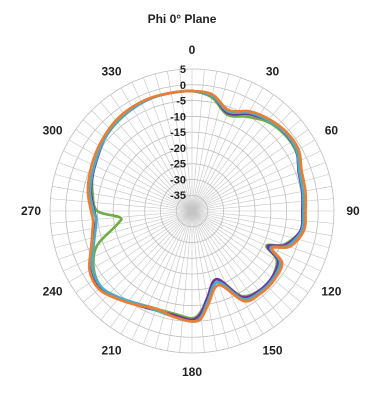 Image resolution: width=365 pixels, height=393 pixels. I want to click on radial-tick-label: -10, so click(178, 117).